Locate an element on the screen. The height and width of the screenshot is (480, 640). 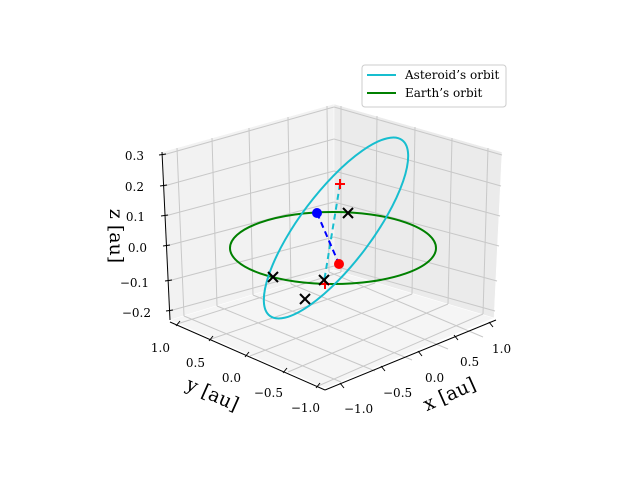
z-tick-label: −0.2 is located at coordinates (136, 313).